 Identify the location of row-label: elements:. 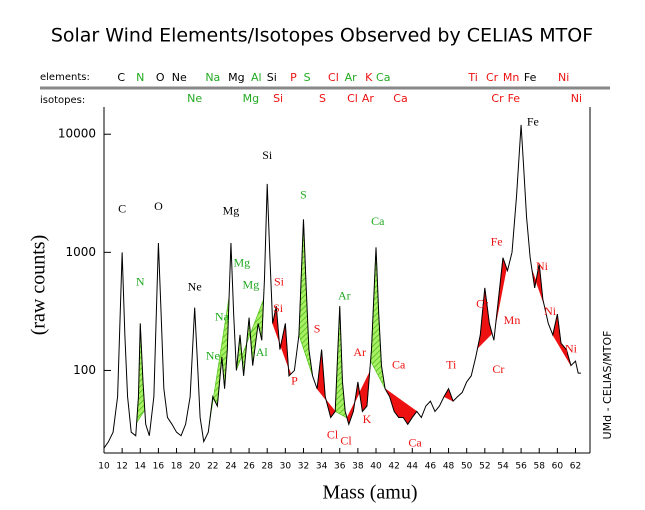
(65, 77).